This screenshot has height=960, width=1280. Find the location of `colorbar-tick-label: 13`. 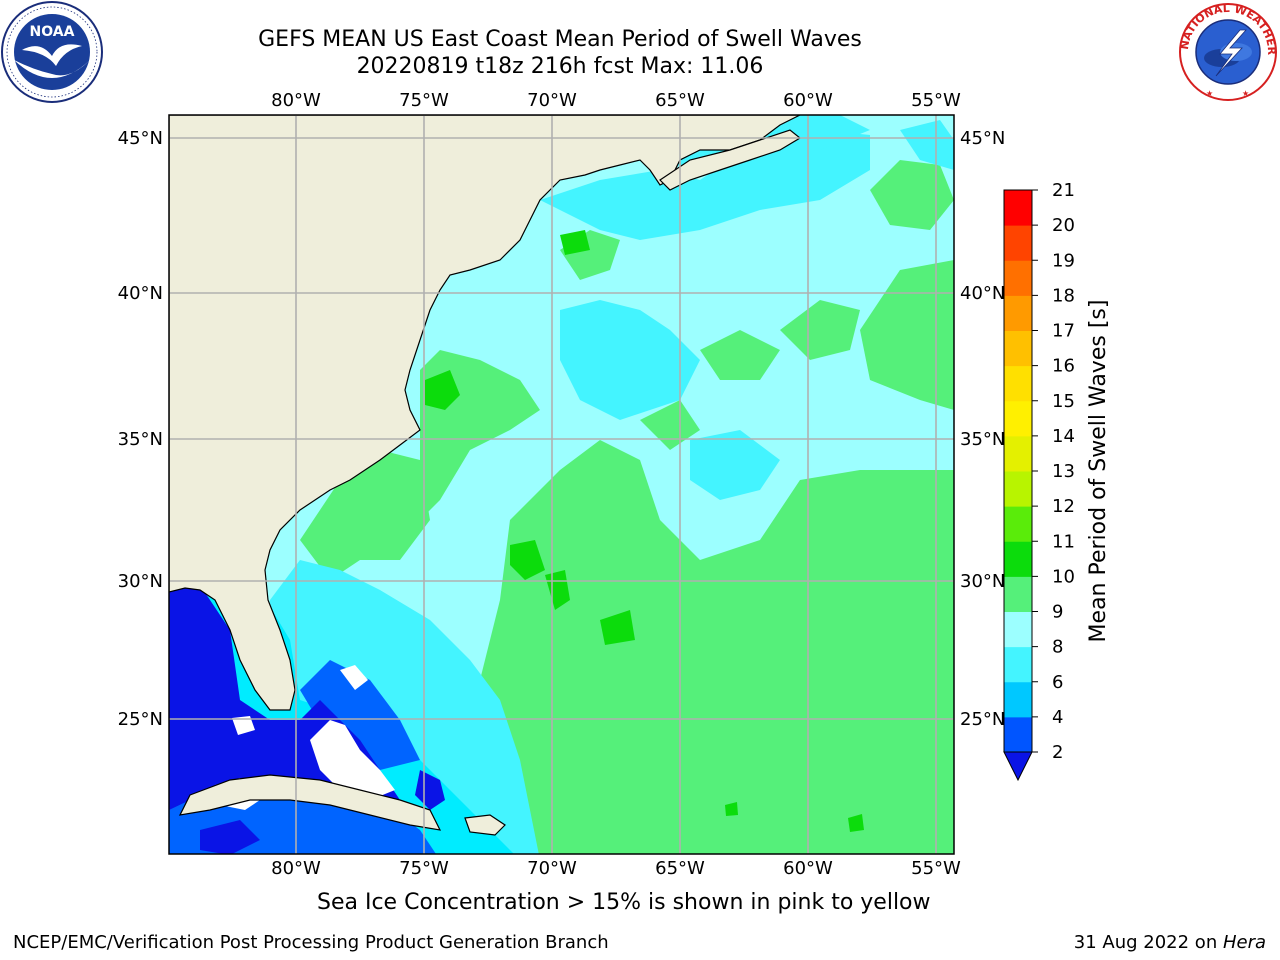

colorbar-tick-label: 13 is located at coordinates (1063, 471).